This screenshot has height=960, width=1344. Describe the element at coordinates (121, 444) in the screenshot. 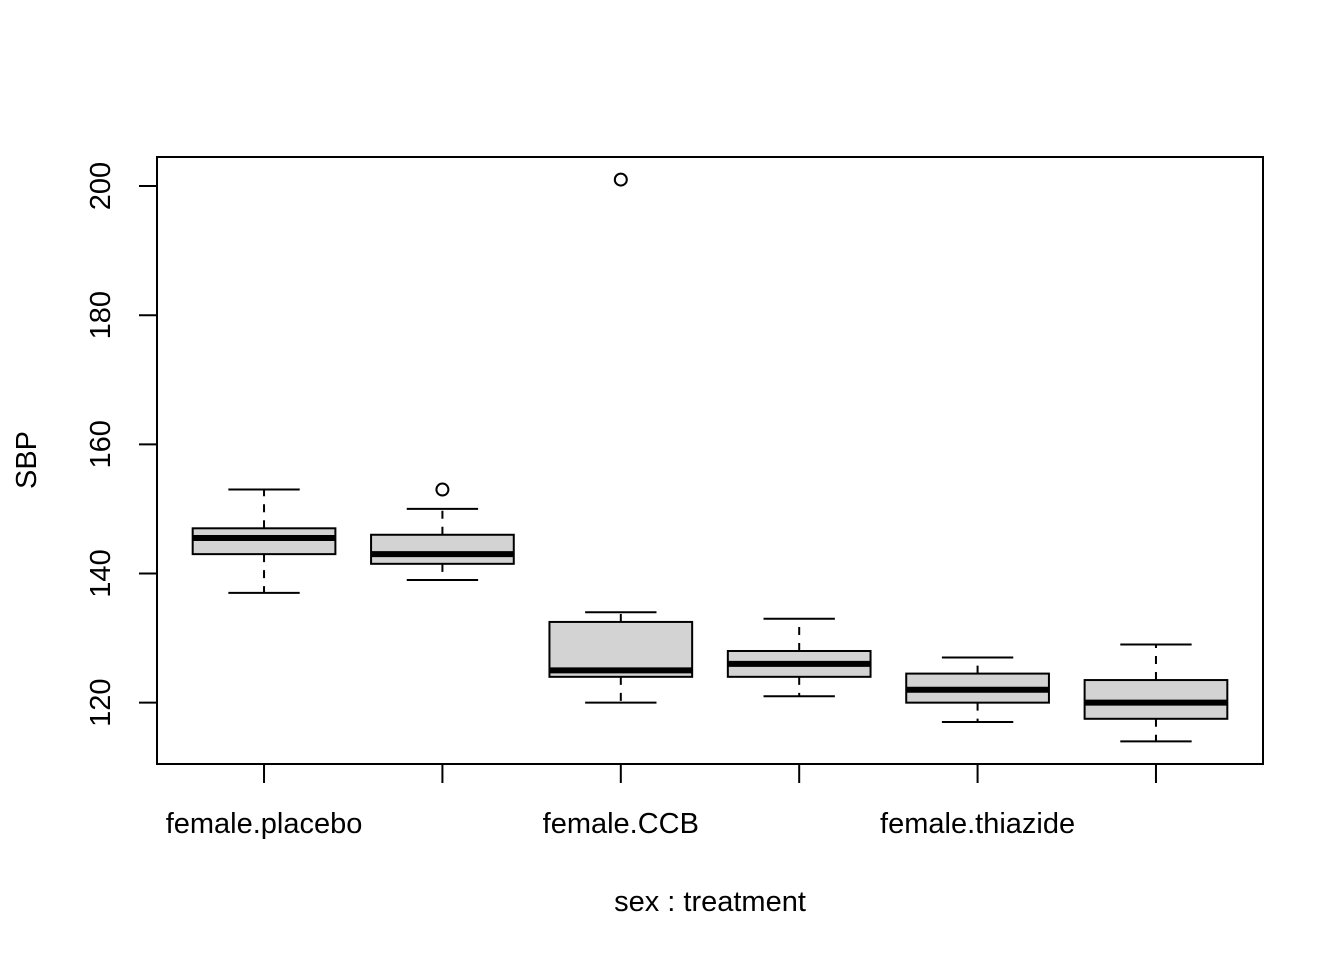

I see `y-axis: 120 140 160 180 200` at that location.